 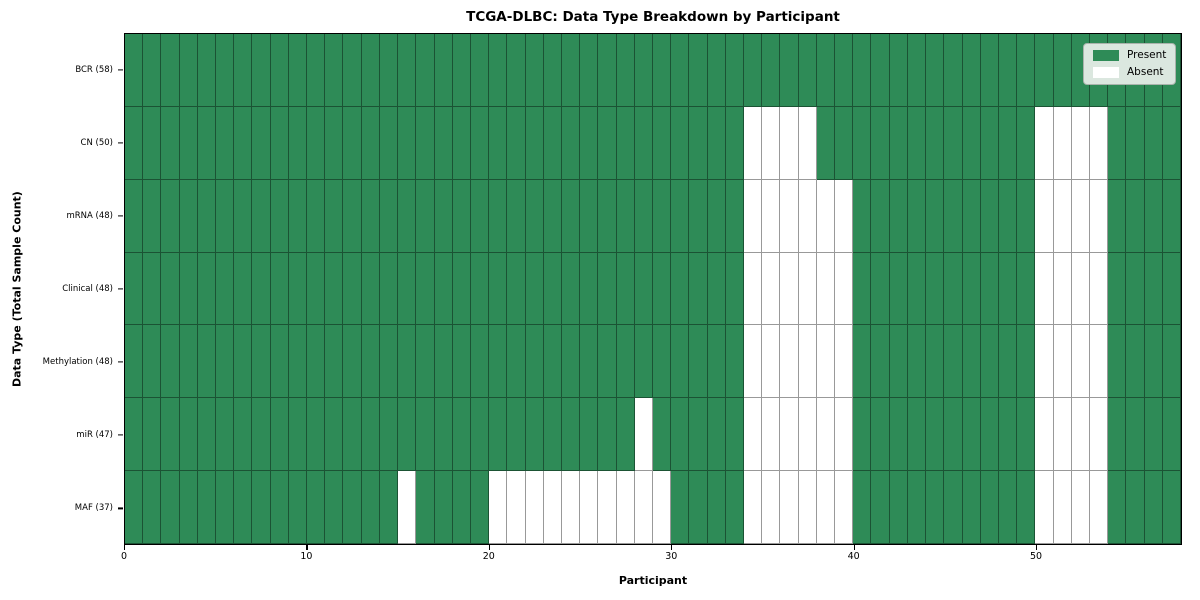 I want to click on legend-item: Present, so click(x=1129, y=55).